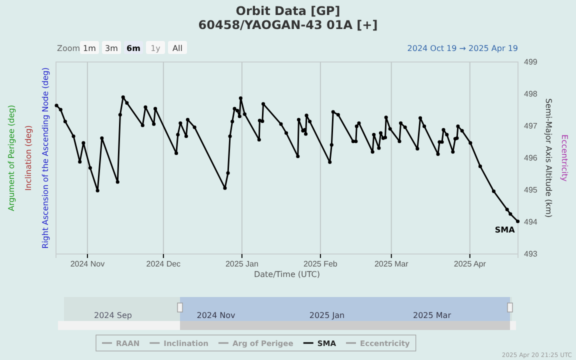 The height and width of the screenshot is (360, 576). I want to click on x-axis-title: Date/Time (UTC), so click(287, 274).